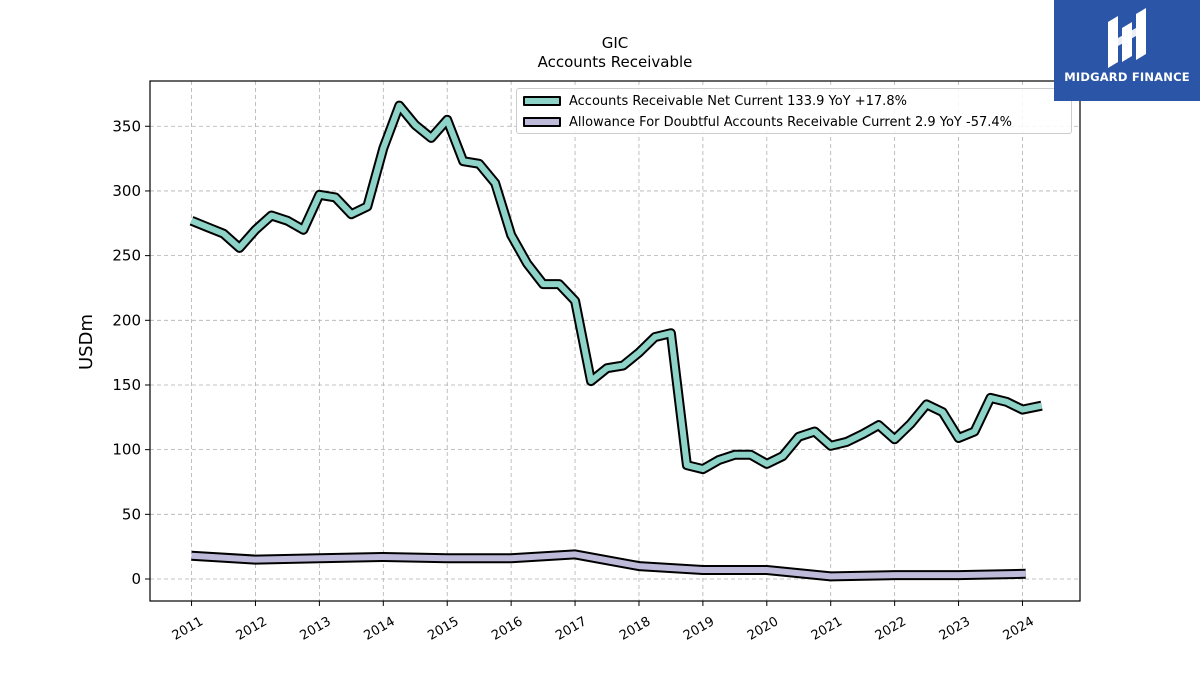 The image size is (1200, 675). What do you see at coordinates (507, 629) in the screenshot?
I see `x-tick-label: 2016` at bounding box center [507, 629].